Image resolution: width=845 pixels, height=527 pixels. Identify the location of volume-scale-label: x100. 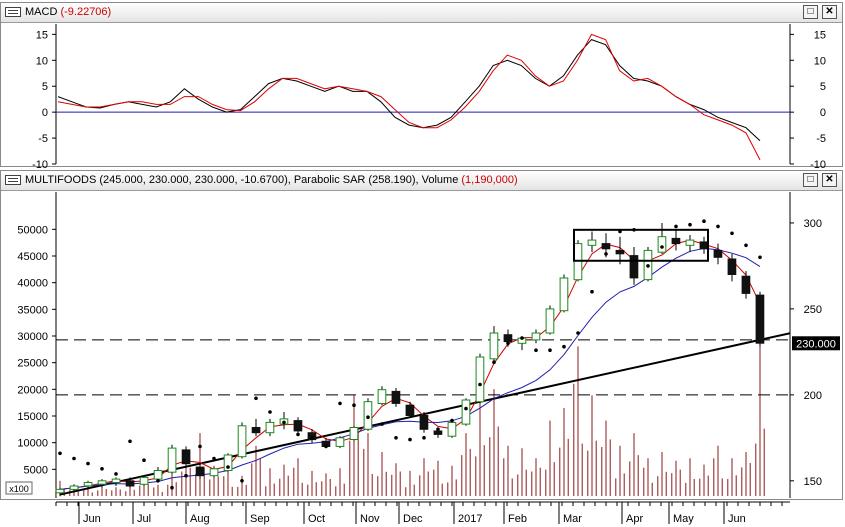
(19, 489).